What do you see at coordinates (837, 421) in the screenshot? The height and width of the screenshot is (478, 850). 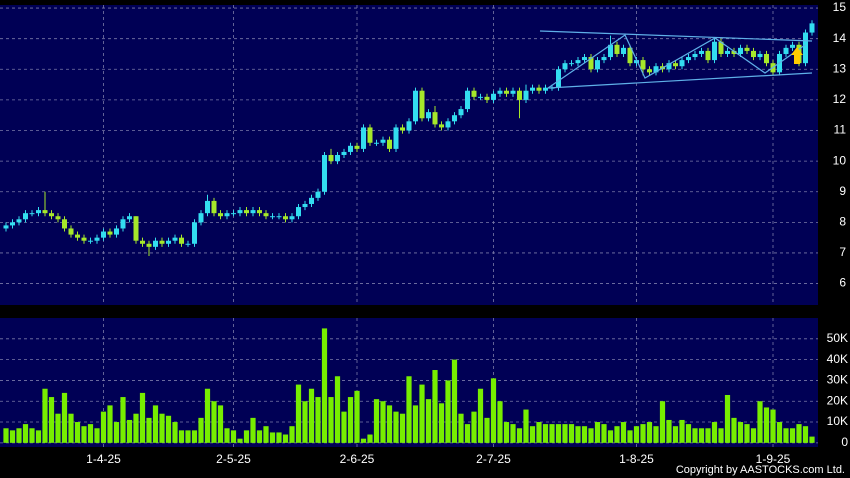 I see `volume-tick-label: 10K` at bounding box center [837, 421].